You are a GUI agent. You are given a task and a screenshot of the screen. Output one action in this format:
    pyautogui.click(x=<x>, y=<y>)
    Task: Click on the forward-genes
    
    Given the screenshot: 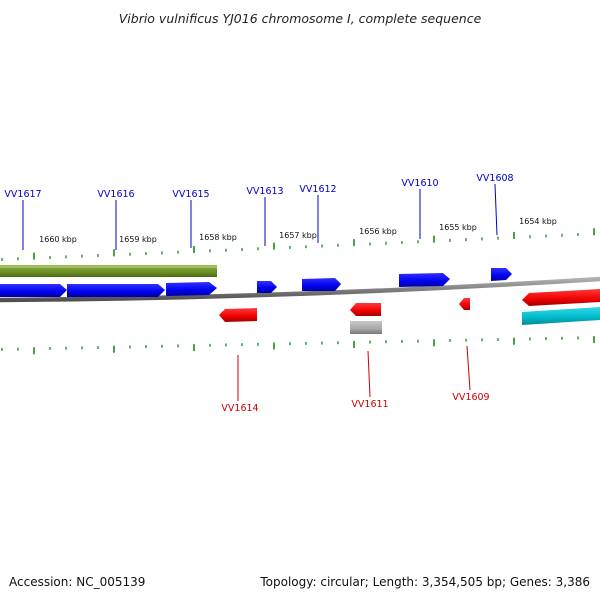 What is the action you would take?
    pyautogui.click(x=256, y=282)
    